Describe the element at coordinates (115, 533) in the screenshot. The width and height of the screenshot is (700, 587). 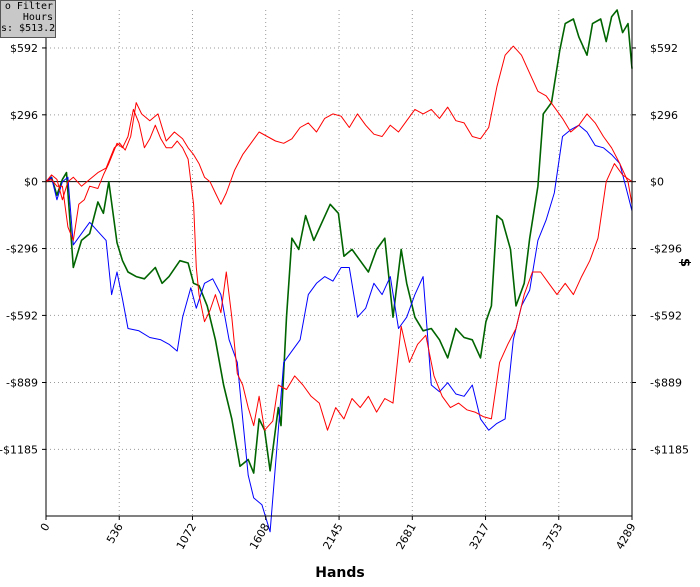
I see `x-tick-label: 536` at that location.